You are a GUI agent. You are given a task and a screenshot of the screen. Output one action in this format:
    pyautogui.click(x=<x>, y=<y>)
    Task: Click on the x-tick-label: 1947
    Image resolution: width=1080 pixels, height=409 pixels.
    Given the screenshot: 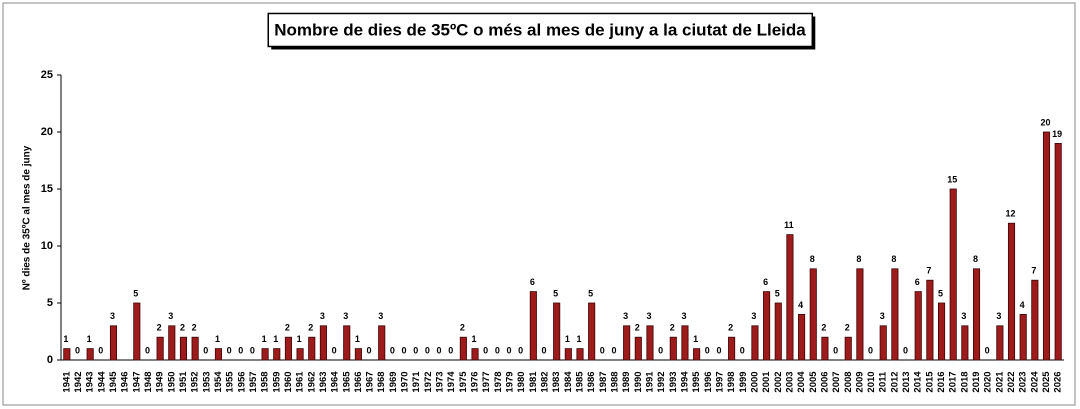 What is the action you would take?
    pyautogui.click(x=136, y=381)
    